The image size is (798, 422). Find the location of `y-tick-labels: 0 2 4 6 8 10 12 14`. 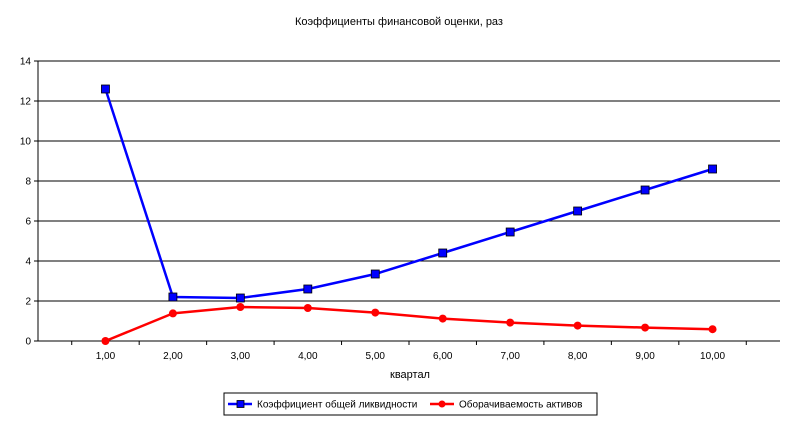

y-tick-labels: 0 2 4 6 8 10 12 14 is located at coordinates (26, 202).